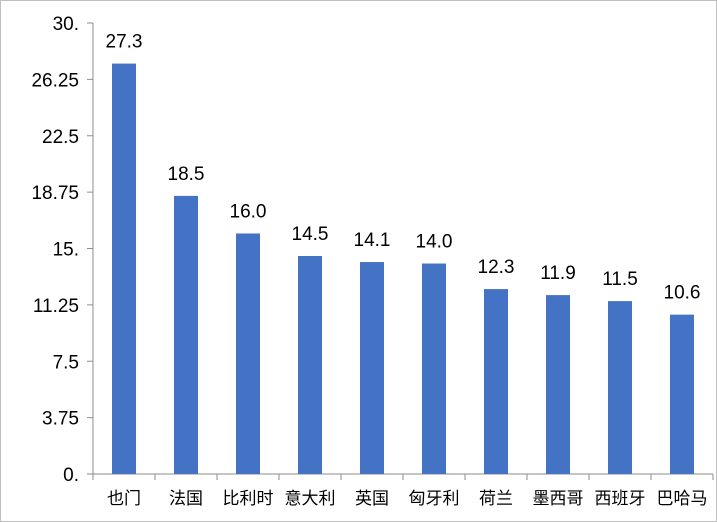 This screenshot has width=717, height=522. I want to click on x-tick-label: 巴哈马, so click(682, 499).